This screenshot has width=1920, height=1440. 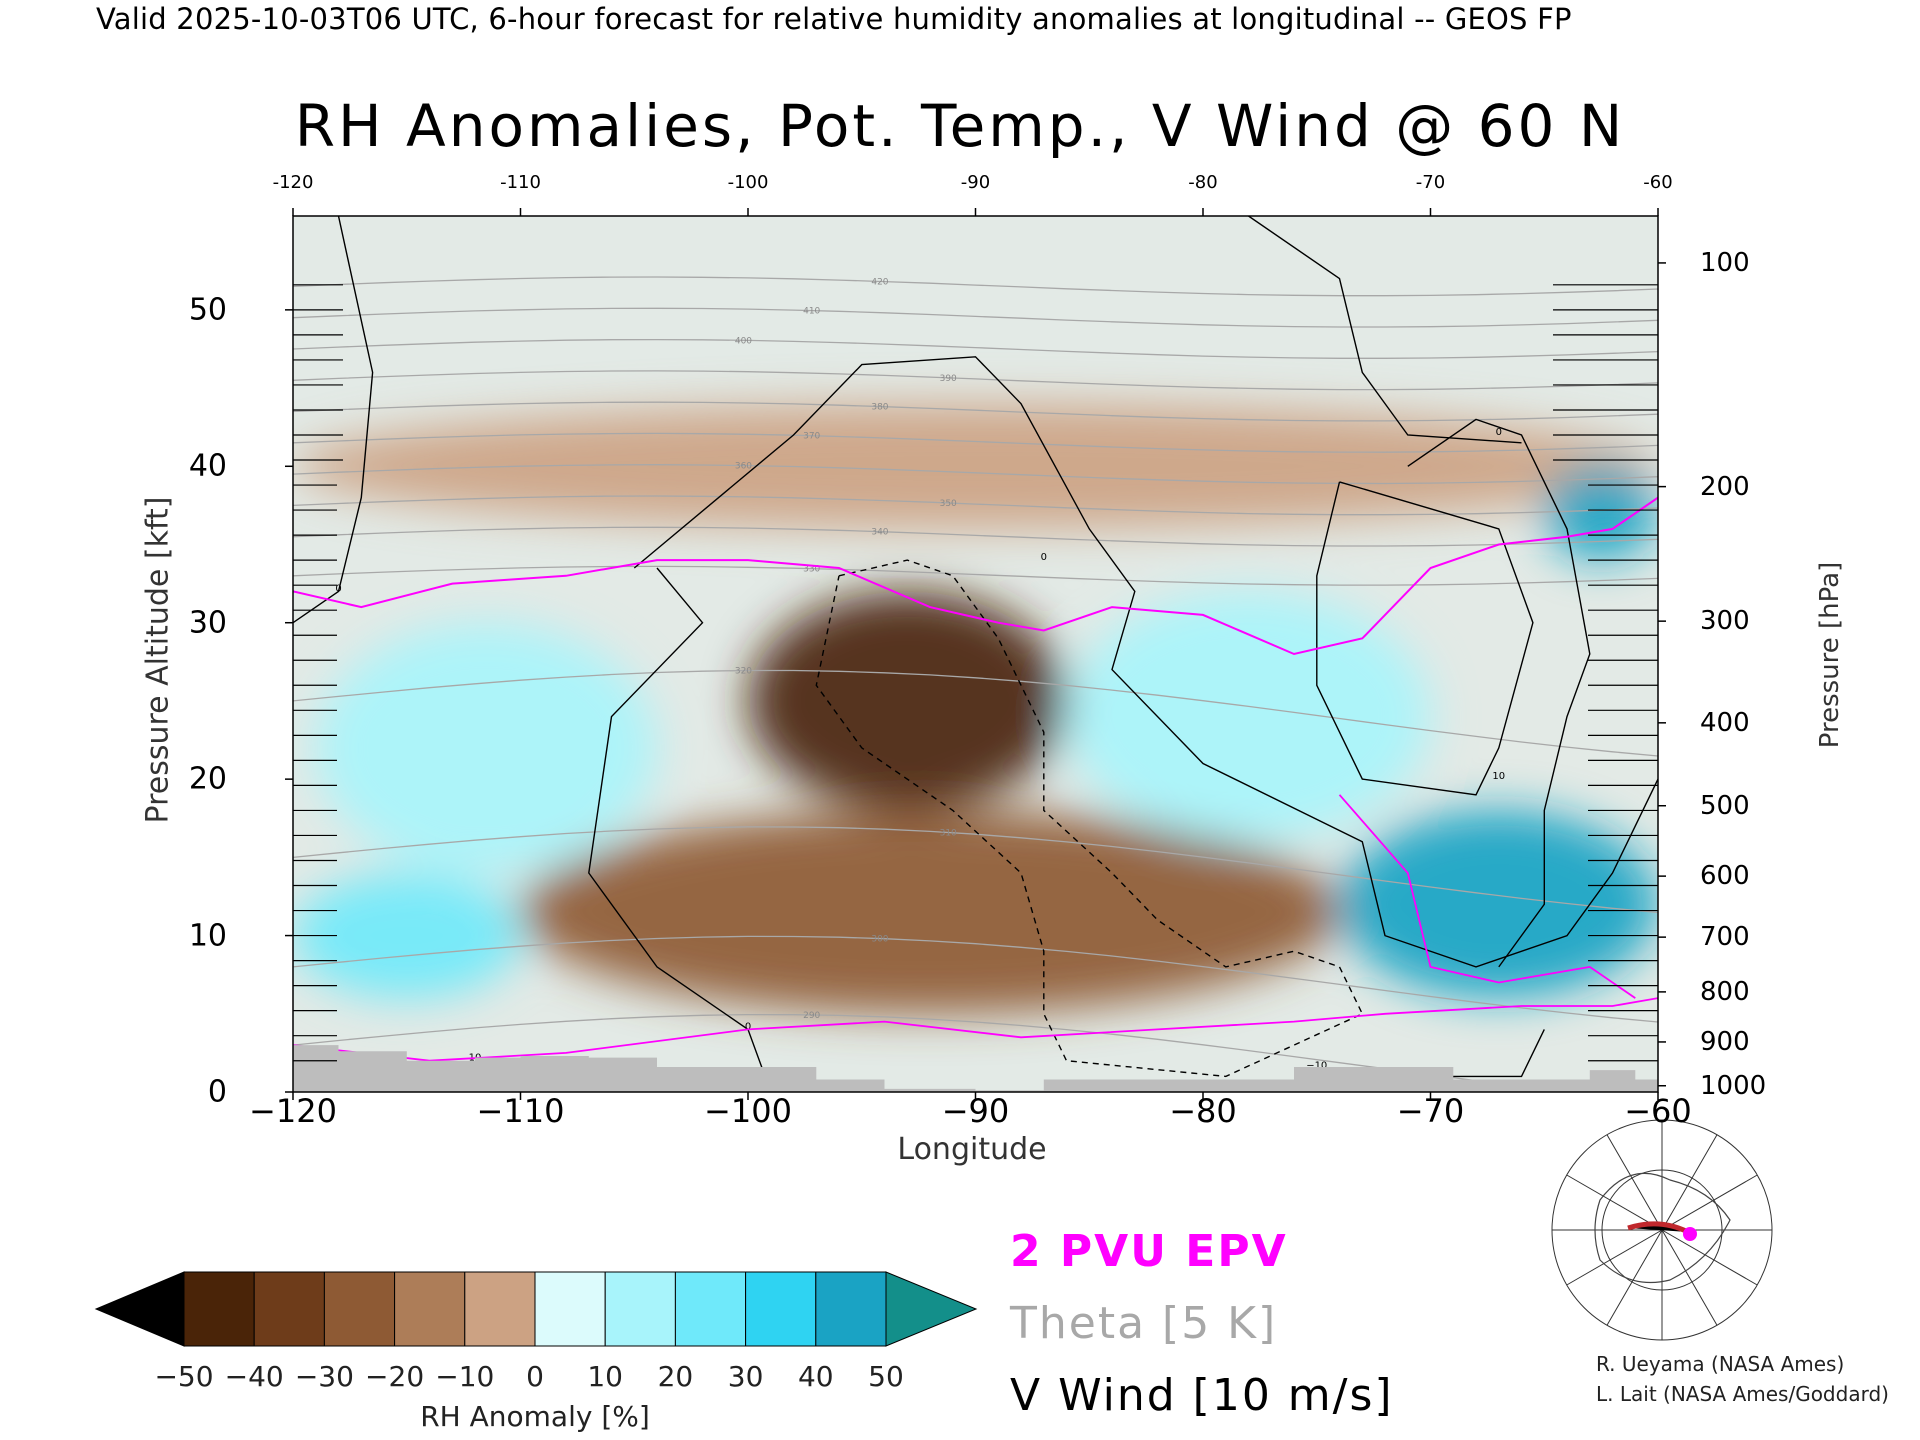 I want to click on y-tick-label-right: 600, so click(x=1725, y=876).